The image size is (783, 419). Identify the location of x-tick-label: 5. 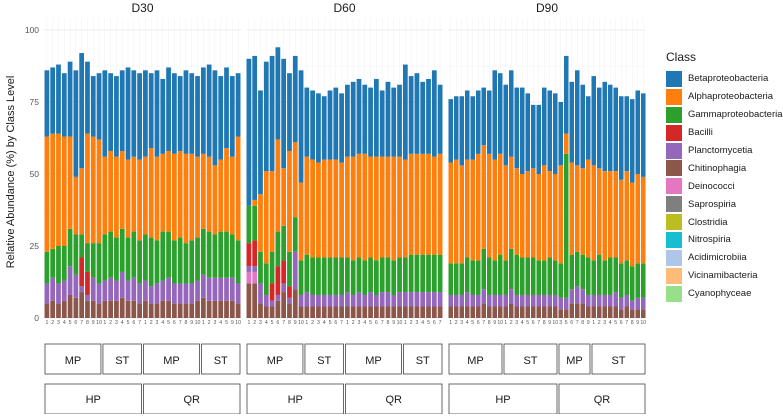
(70, 323).